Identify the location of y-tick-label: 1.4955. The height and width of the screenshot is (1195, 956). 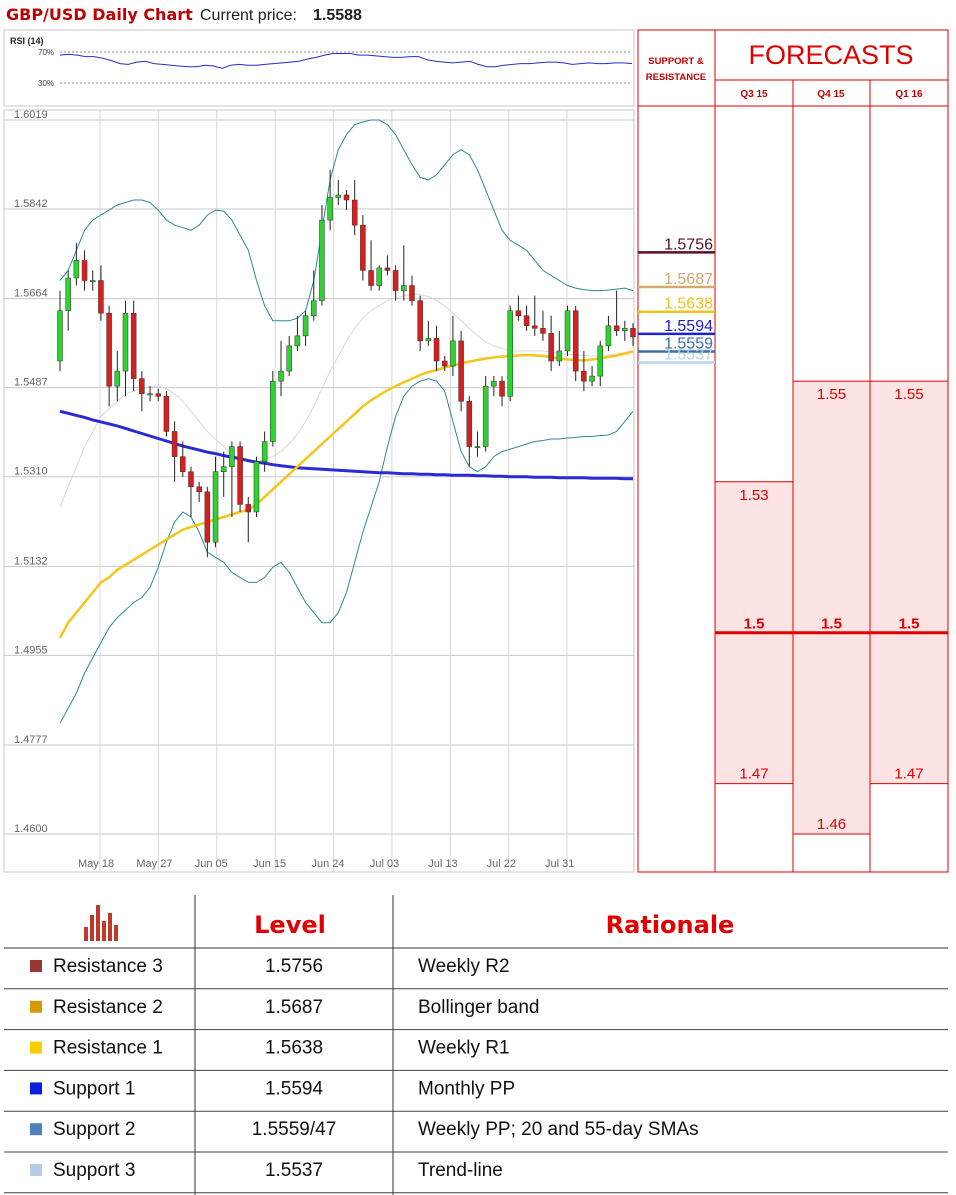
(31, 650).